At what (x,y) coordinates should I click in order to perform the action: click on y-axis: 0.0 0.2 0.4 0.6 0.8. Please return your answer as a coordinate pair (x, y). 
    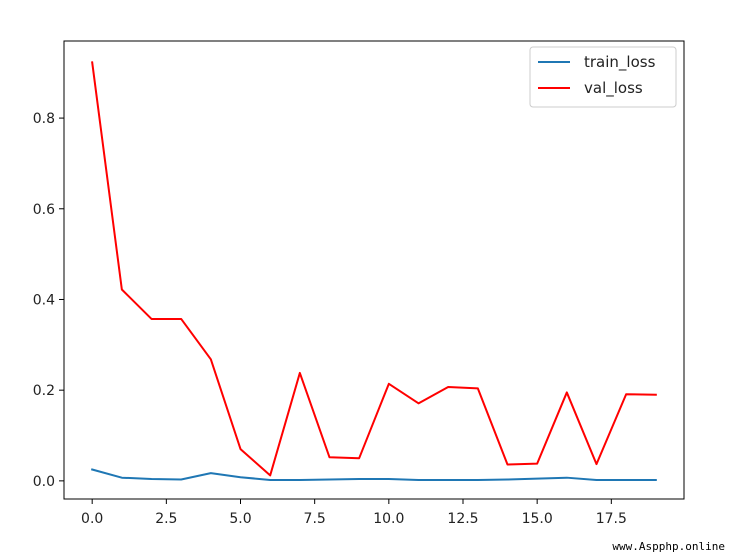
    Looking at the image, I should click on (48, 300).